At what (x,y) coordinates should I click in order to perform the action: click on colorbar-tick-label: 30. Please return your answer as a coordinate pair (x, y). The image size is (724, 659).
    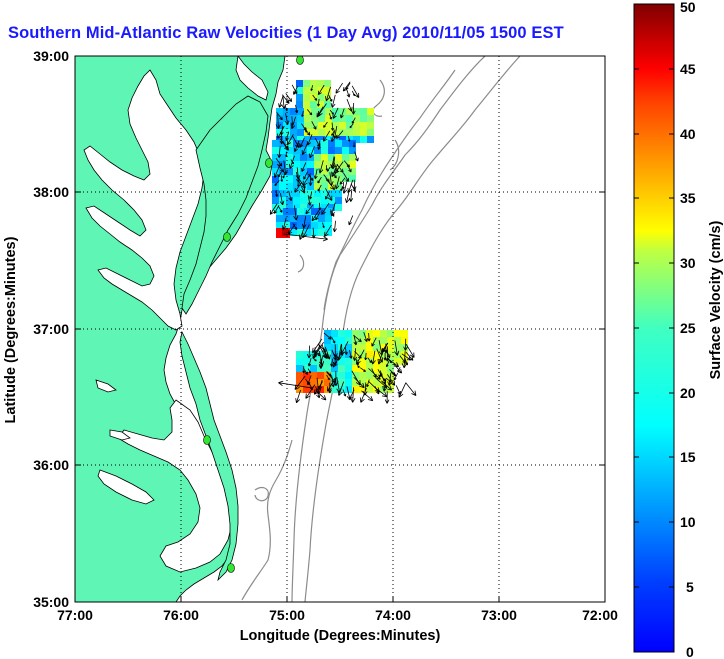
    Looking at the image, I should click on (688, 263).